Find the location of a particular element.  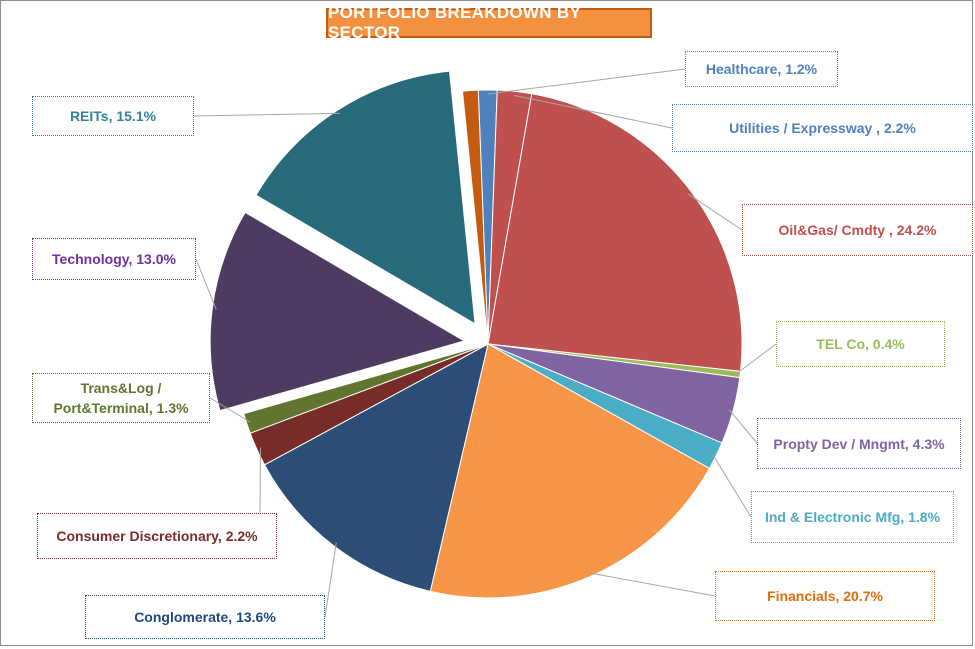

data-label-utilities: Utilities / Expressway , 2.2% is located at coordinates (822, 128).